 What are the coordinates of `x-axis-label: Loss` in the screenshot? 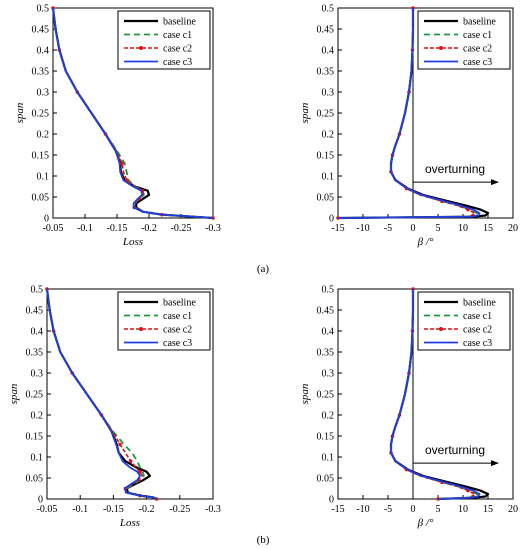 It's located at (132, 242).